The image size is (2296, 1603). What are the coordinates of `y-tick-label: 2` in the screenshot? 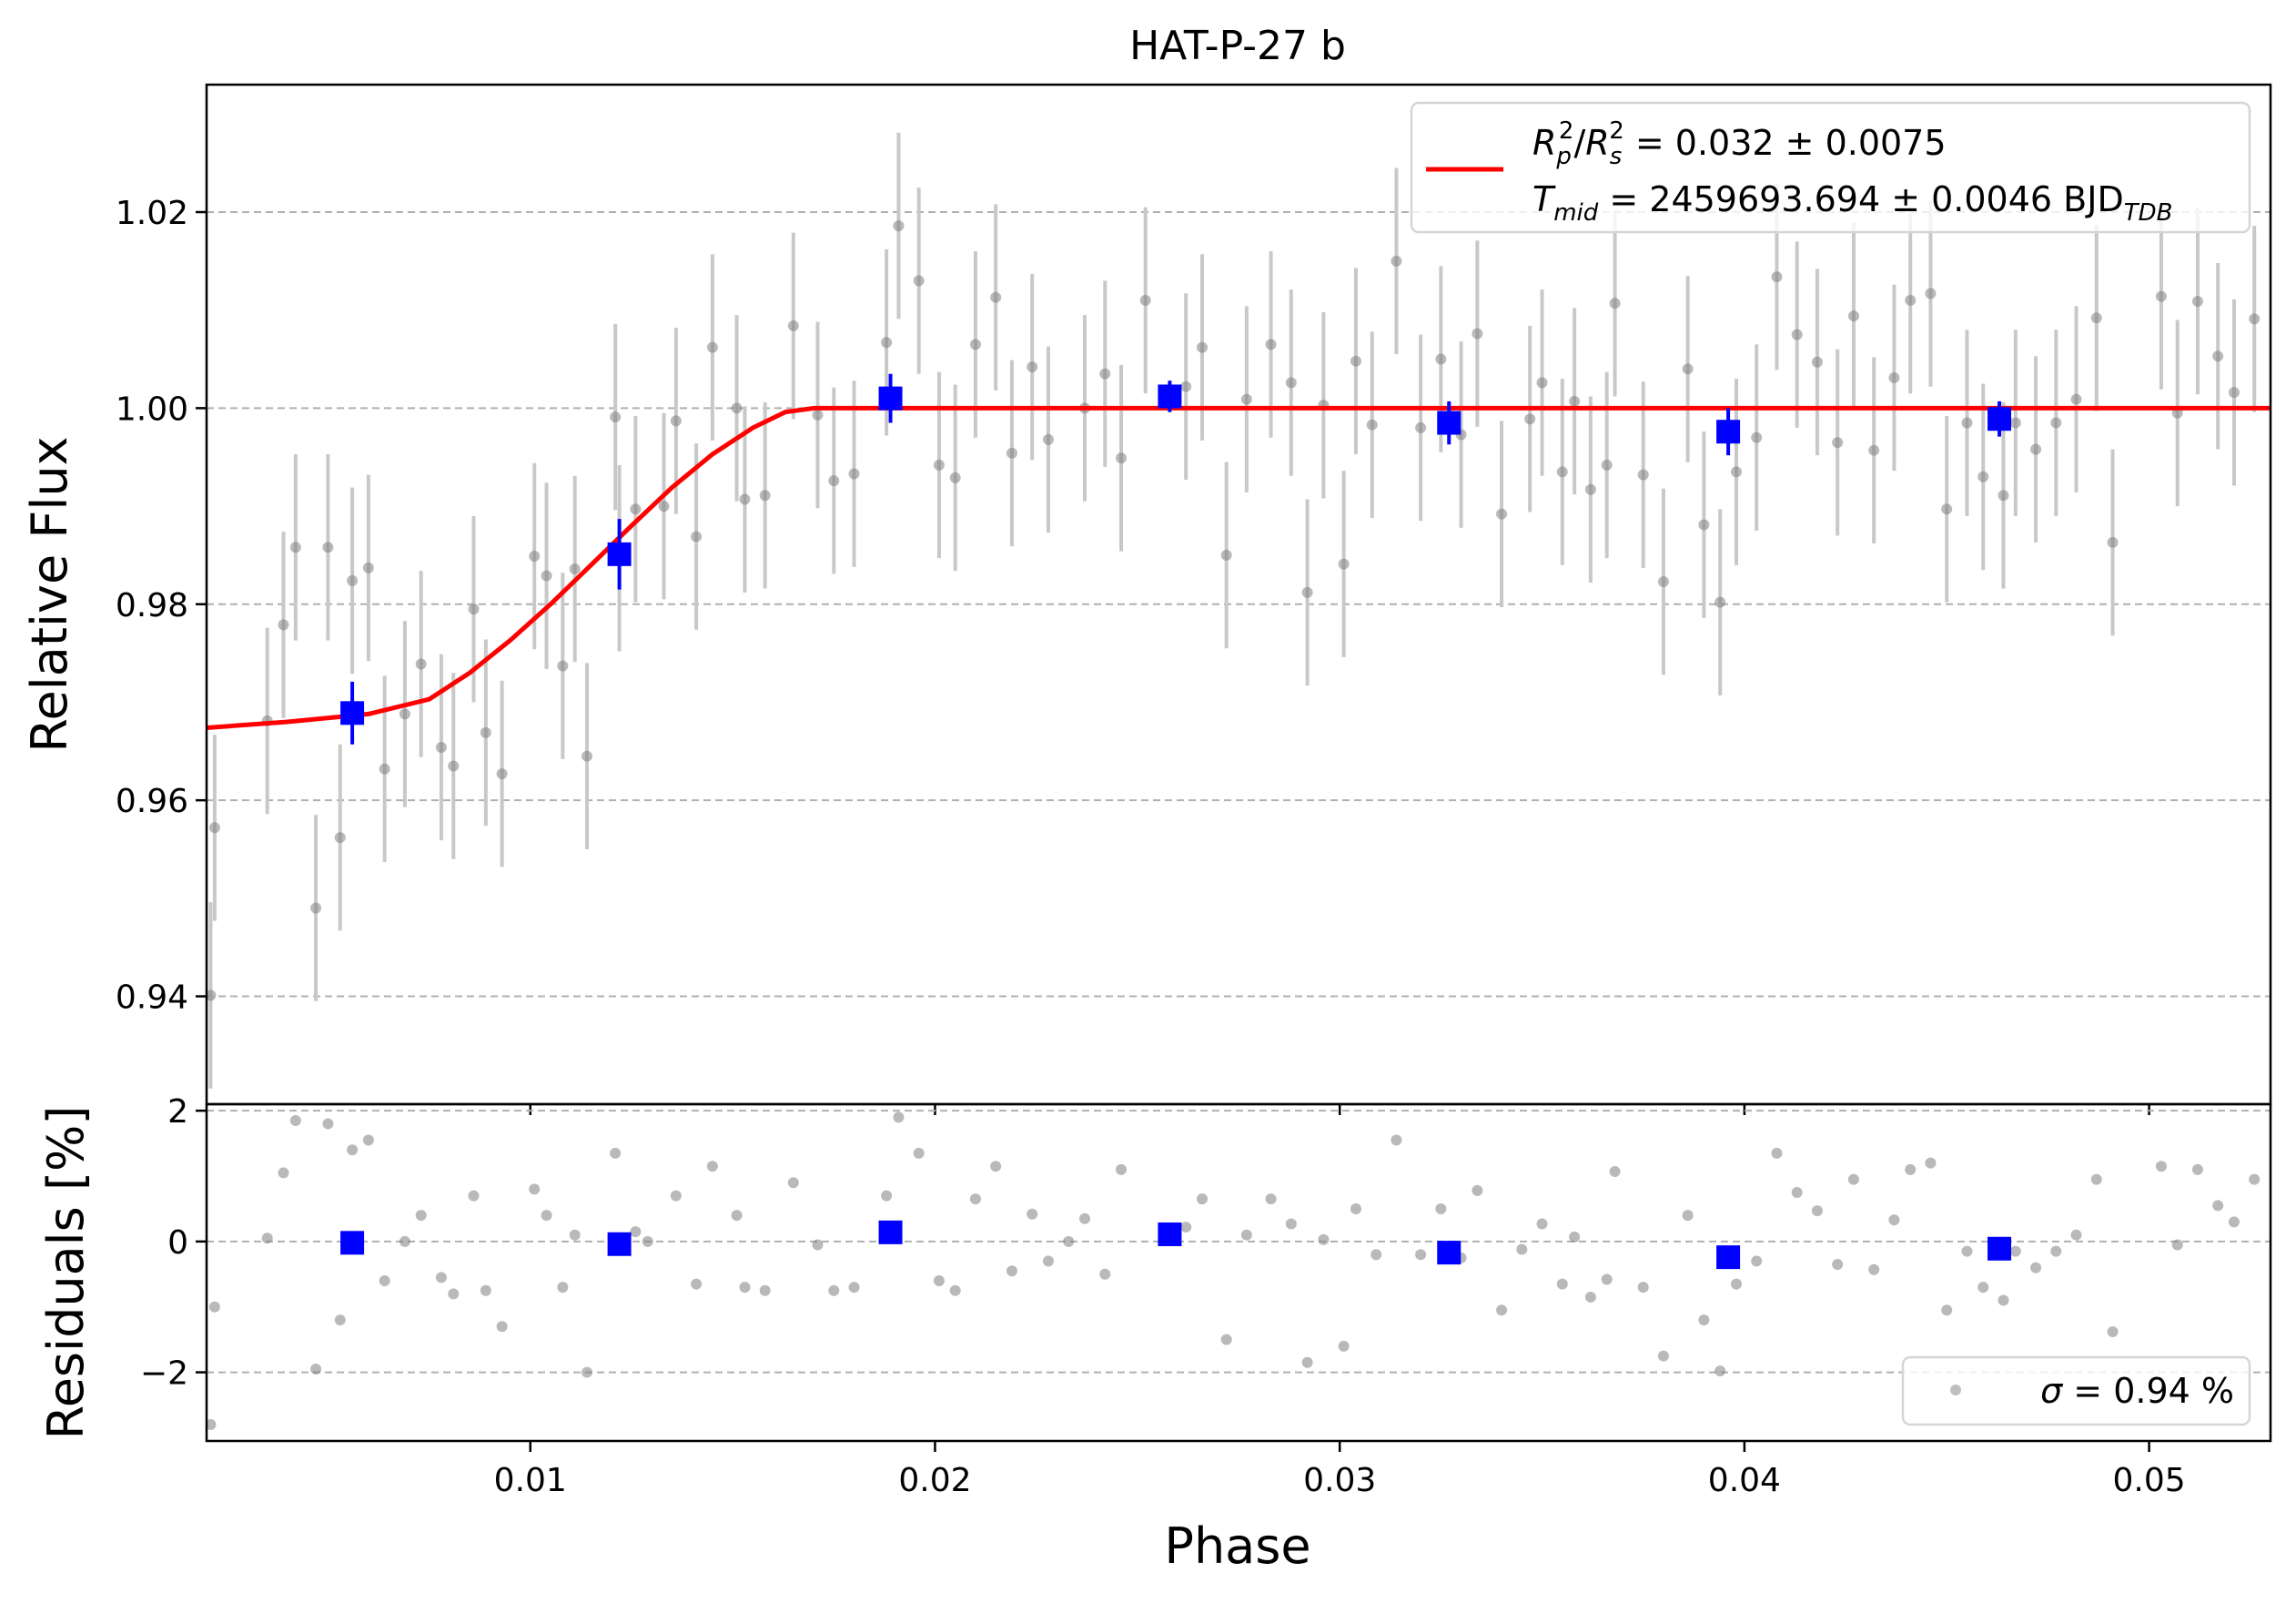 It's located at (178, 1112).